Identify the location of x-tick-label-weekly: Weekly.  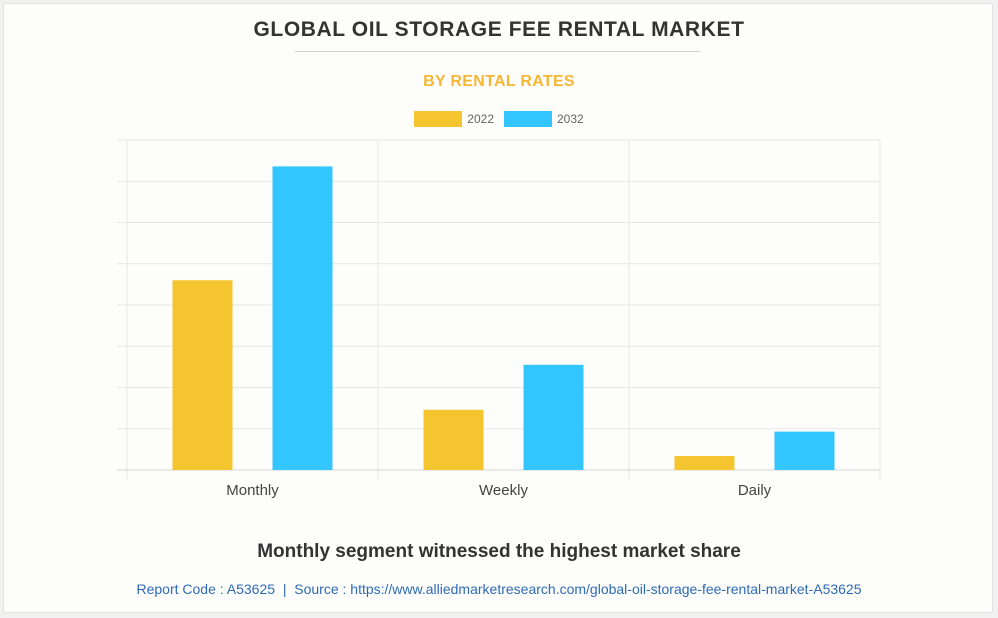
(503, 490).